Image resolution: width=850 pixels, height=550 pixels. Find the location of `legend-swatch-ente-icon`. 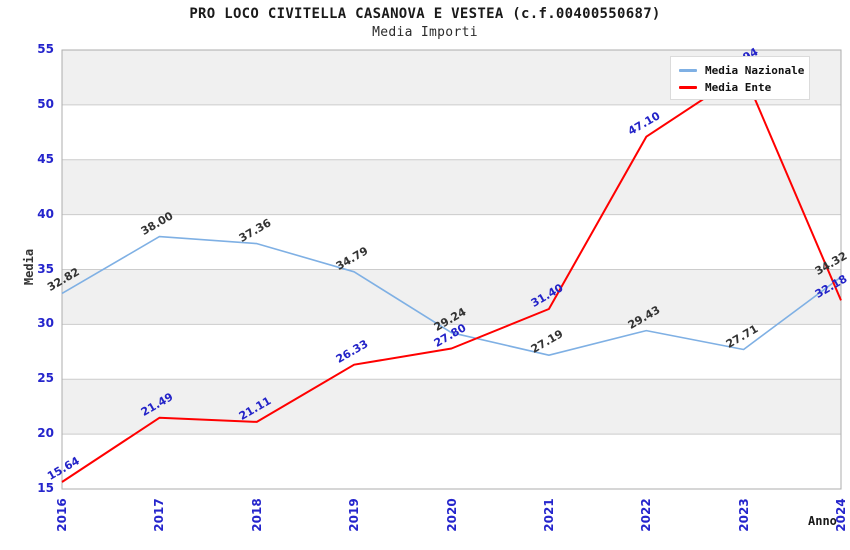

legend-swatch-ente-icon is located at coordinates (688, 87).